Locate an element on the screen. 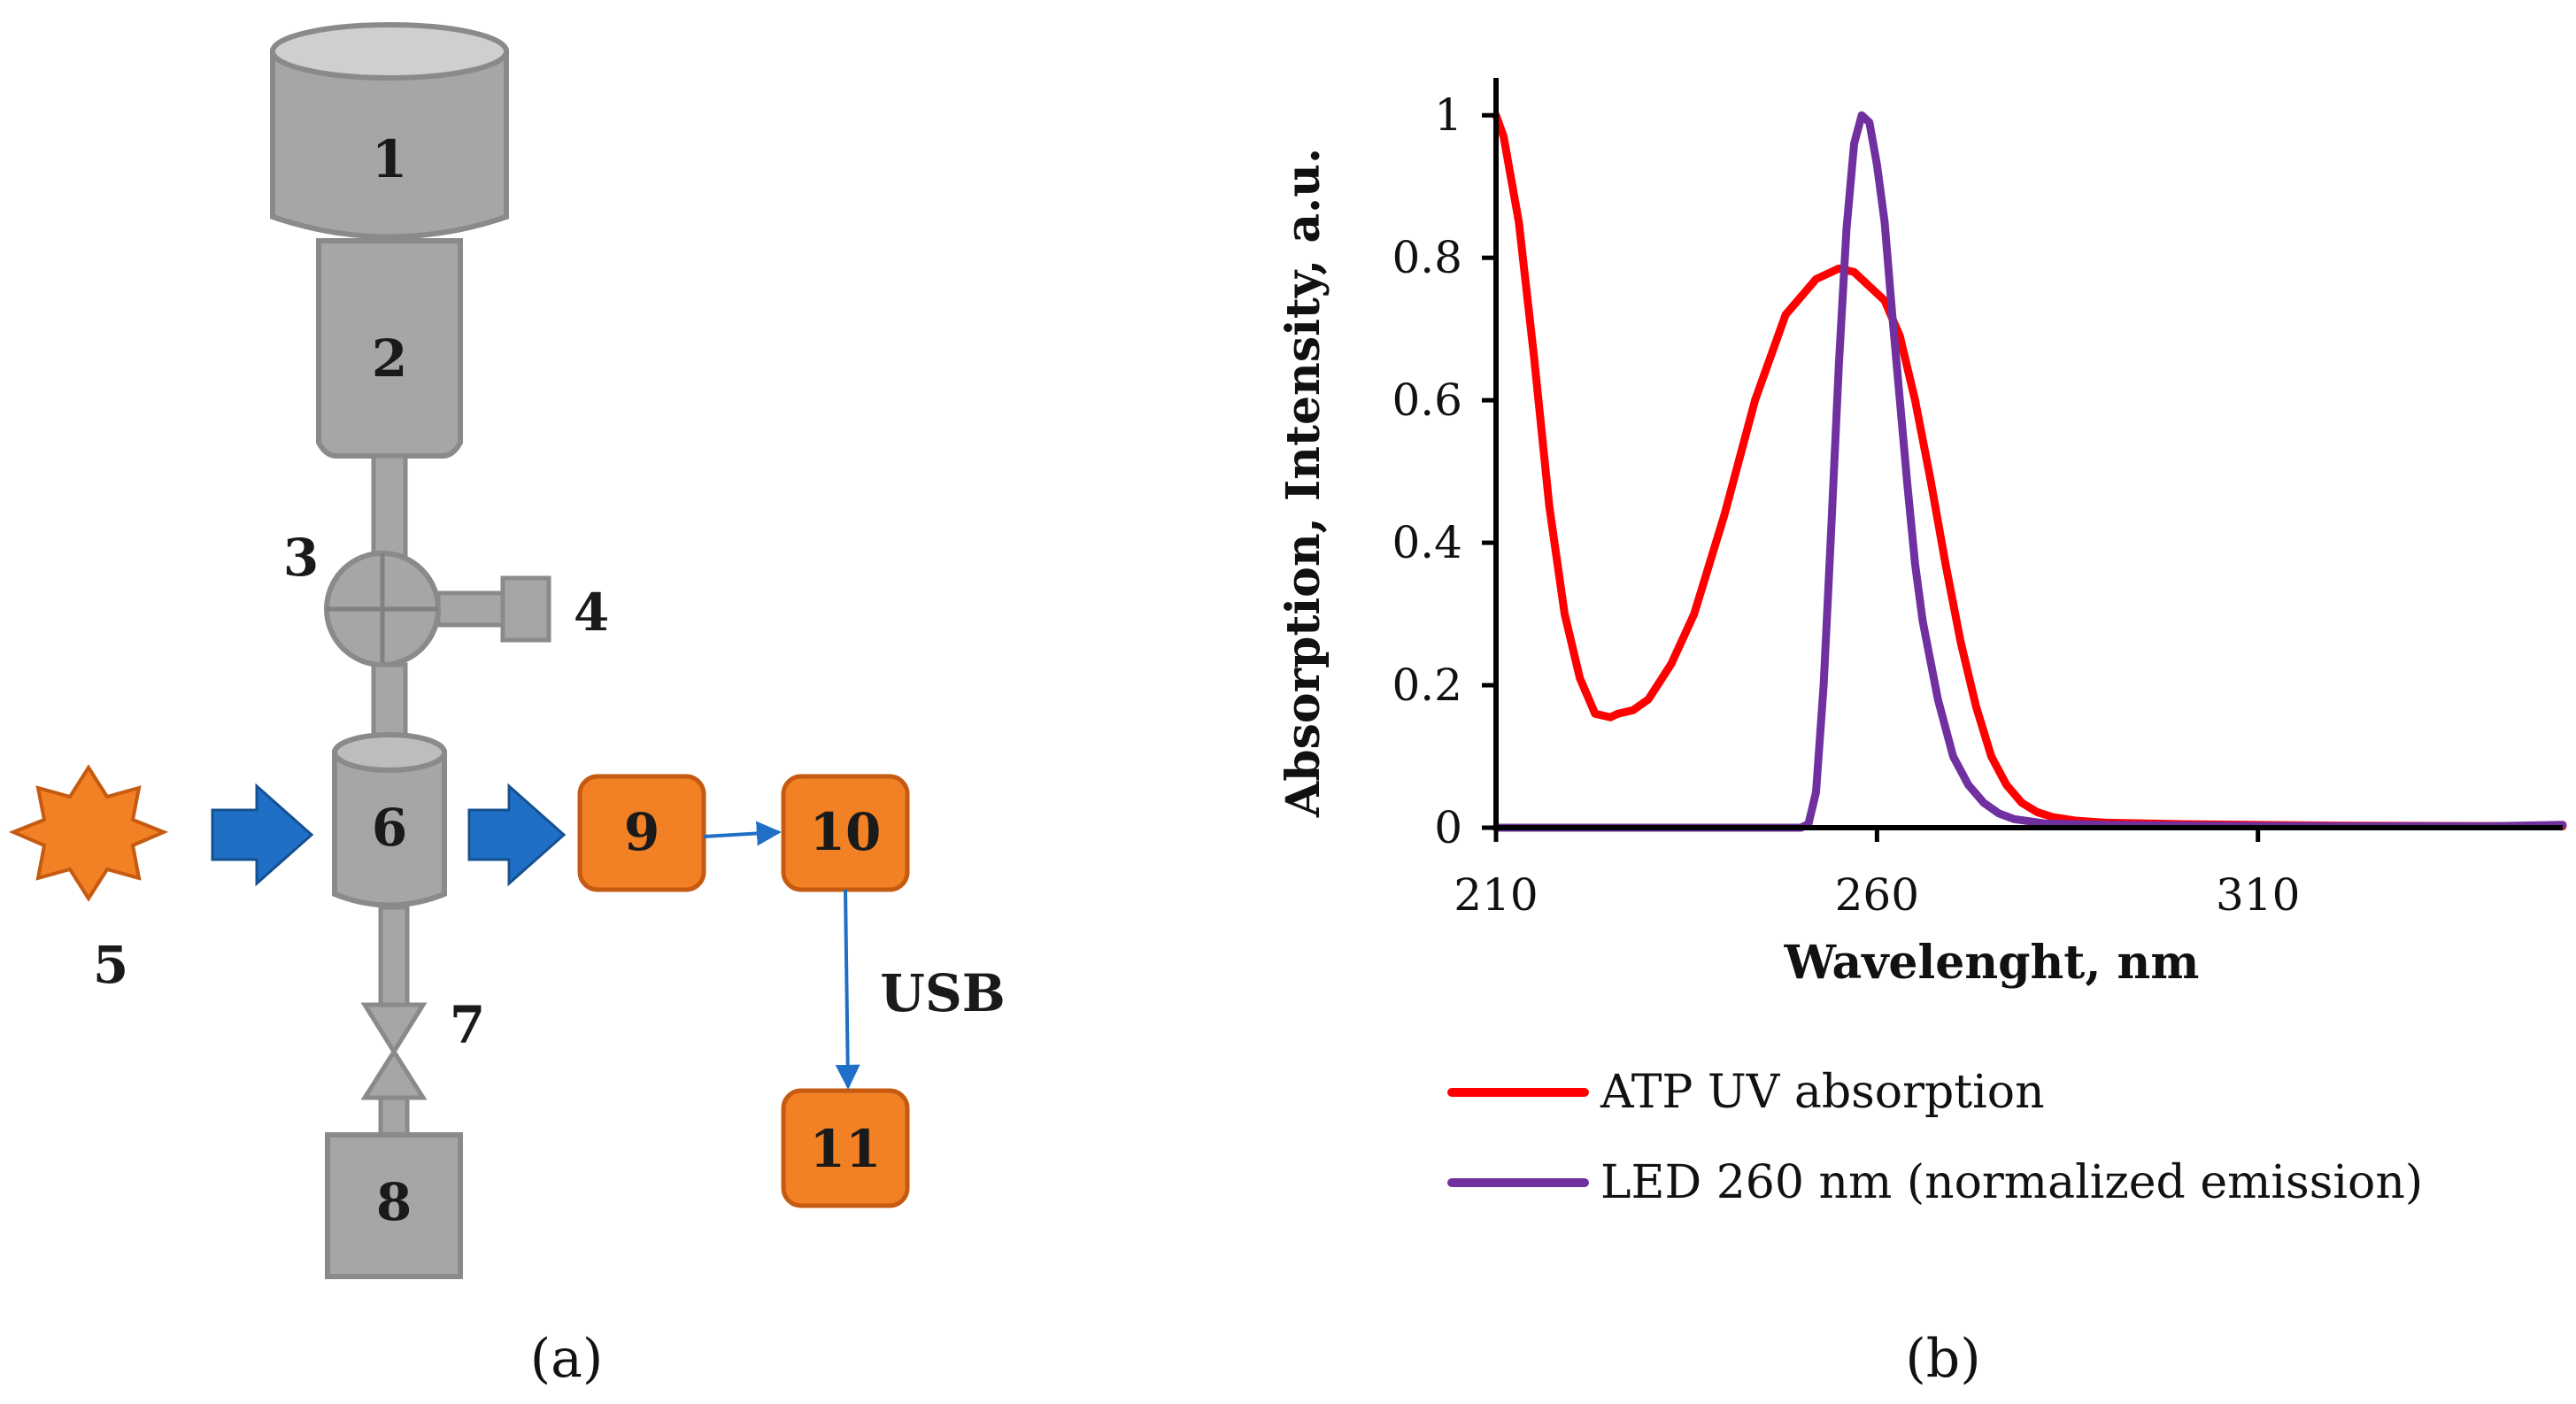 The width and height of the screenshot is (2576, 1404). y-tick-label: 0.4 is located at coordinates (1427, 542).